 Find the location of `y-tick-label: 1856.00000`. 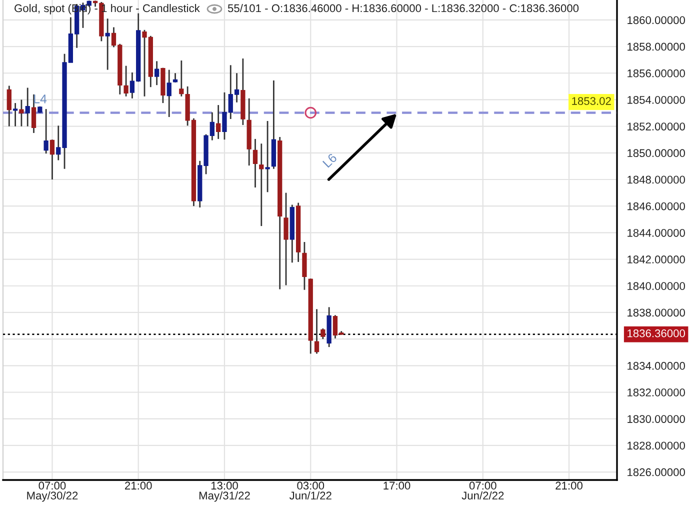

y-tick-label: 1856.00000 is located at coordinates (656, 73).